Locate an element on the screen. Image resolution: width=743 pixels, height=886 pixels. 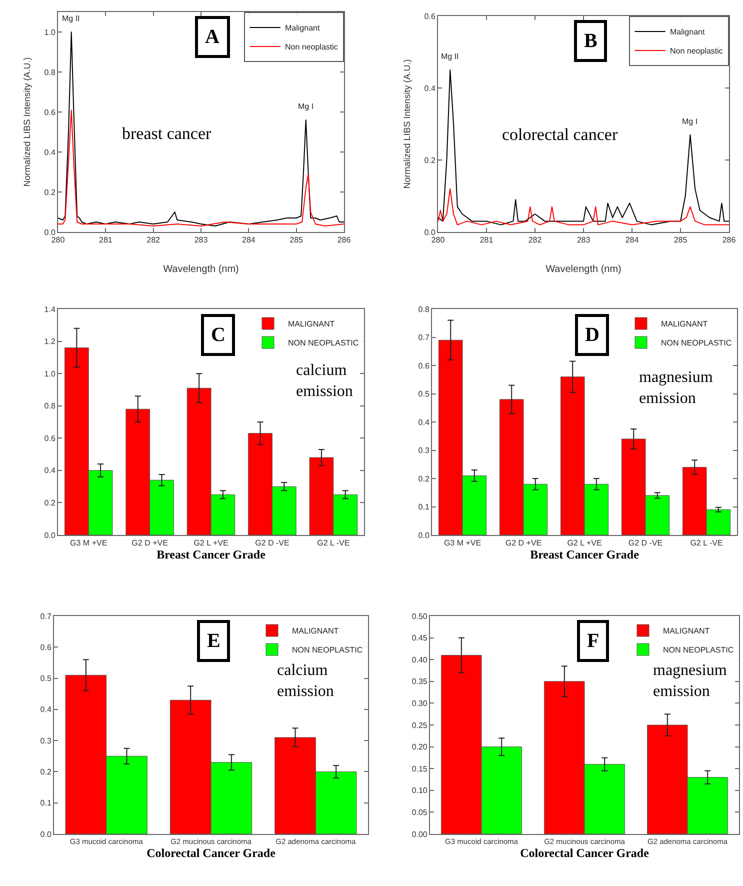
y-tick-label: 0.25 is located at coordinates (420, 725).